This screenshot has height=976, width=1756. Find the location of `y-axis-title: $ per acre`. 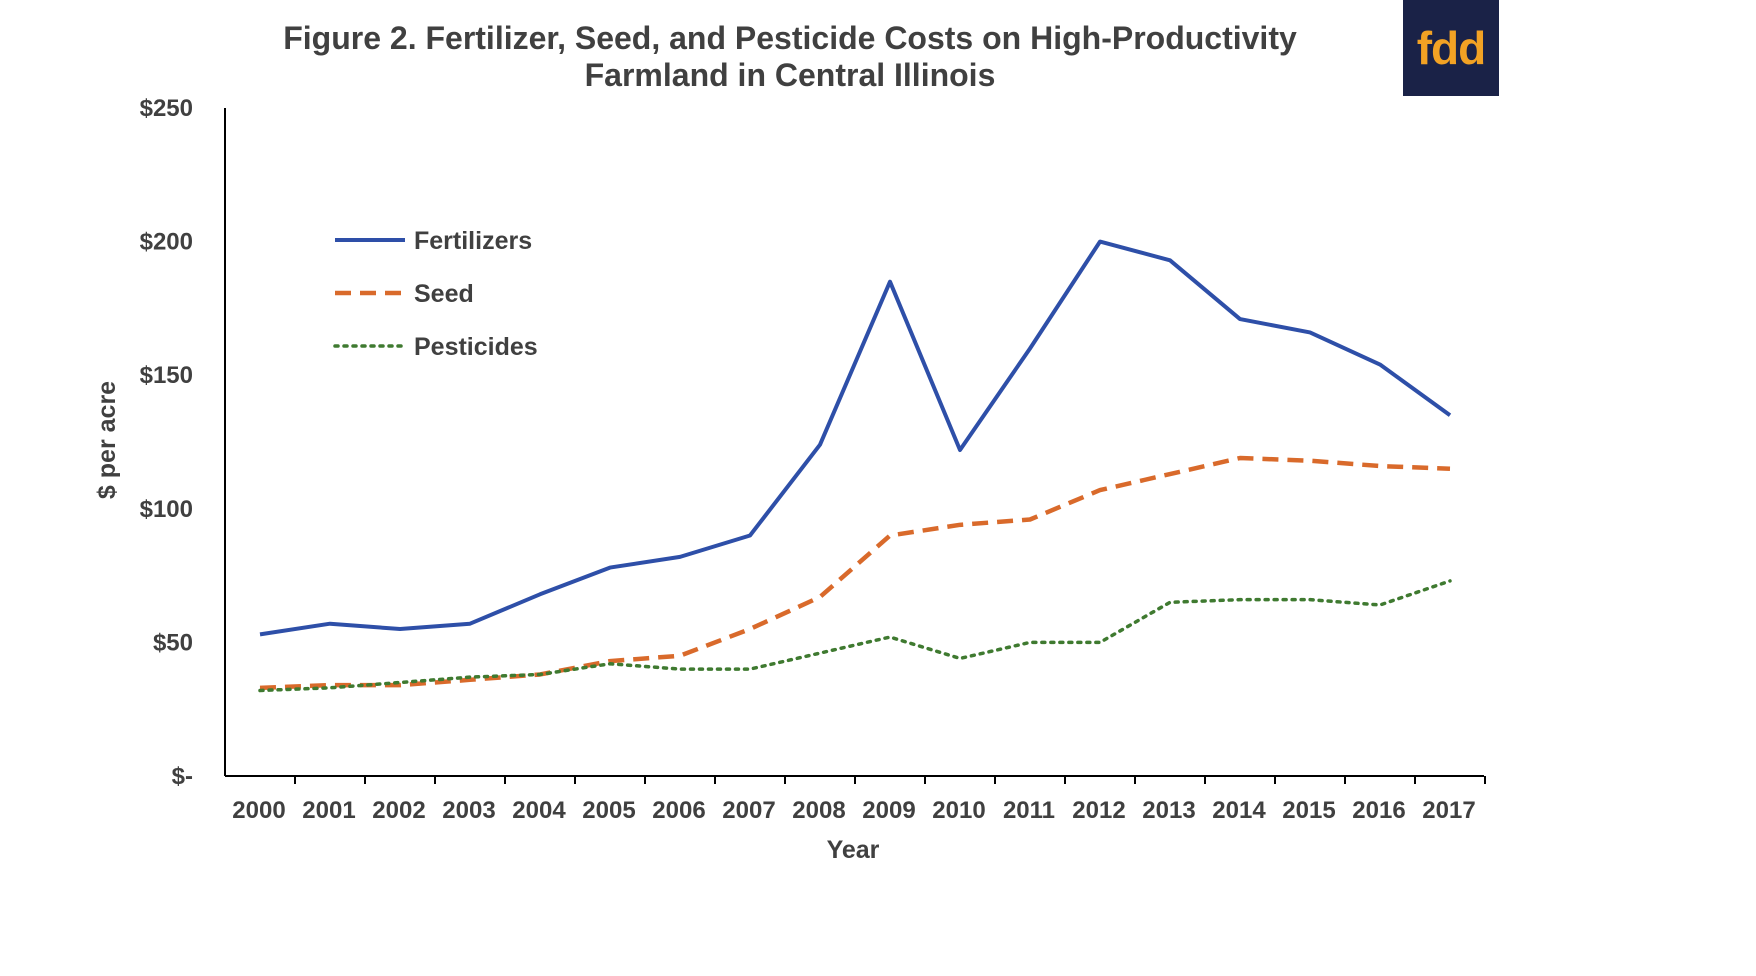

y-axis-title: $ per acre is located at coordinates (107, 440).